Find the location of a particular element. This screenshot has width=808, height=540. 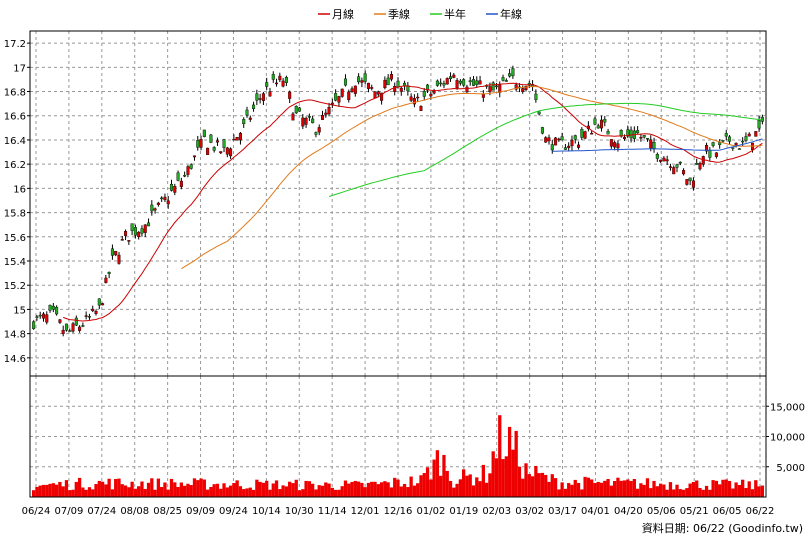

data-date-footer: 資料日期: 06/22 (Goodinfo.tw) is located at coordinates (722, 528).